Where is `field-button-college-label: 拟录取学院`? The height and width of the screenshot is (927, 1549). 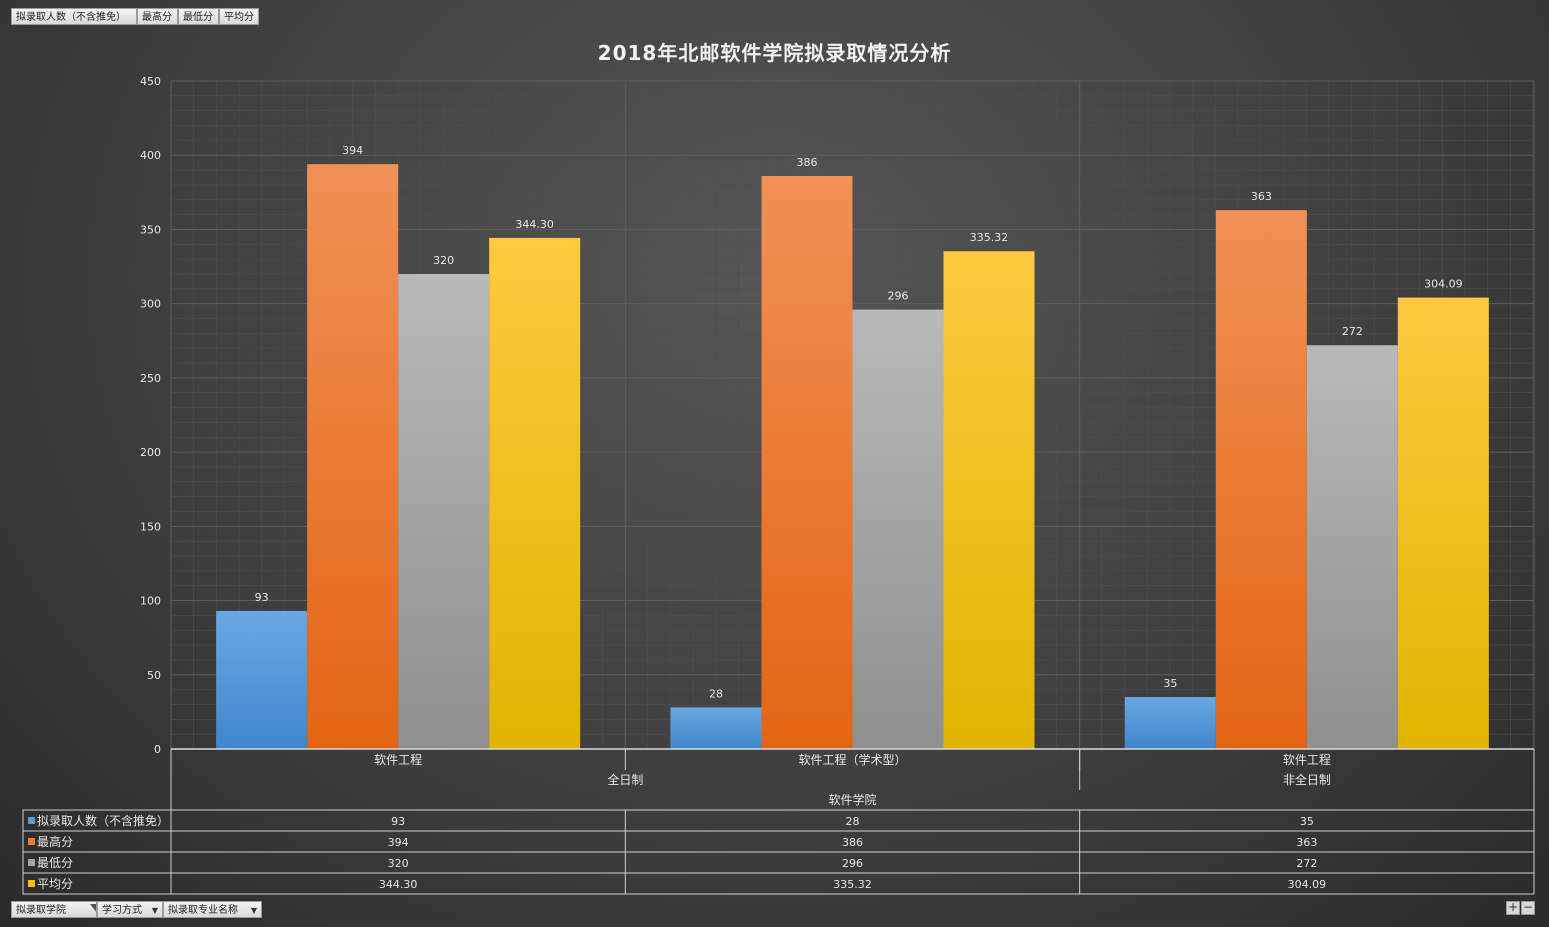 field-button-college-label: 拟录取学院 is located at coordinates (41, 910).